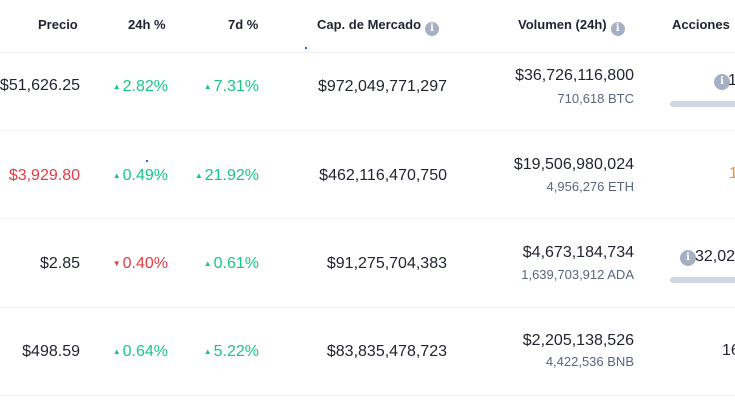 Image resolution: width=735 pixels, height=400 pixels. What do you see at coordinates (140, 86) in the screenshot?
I see `change-24h-cell: ▲ 2.82%` at bounding box center [140, 86].